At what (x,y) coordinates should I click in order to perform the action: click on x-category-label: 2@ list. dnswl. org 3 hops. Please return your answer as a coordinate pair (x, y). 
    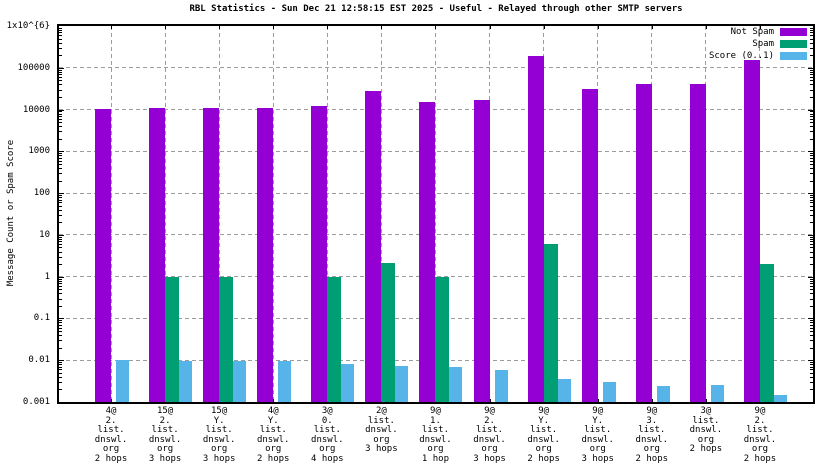
    Looking at the image, I should click on (381, 430).